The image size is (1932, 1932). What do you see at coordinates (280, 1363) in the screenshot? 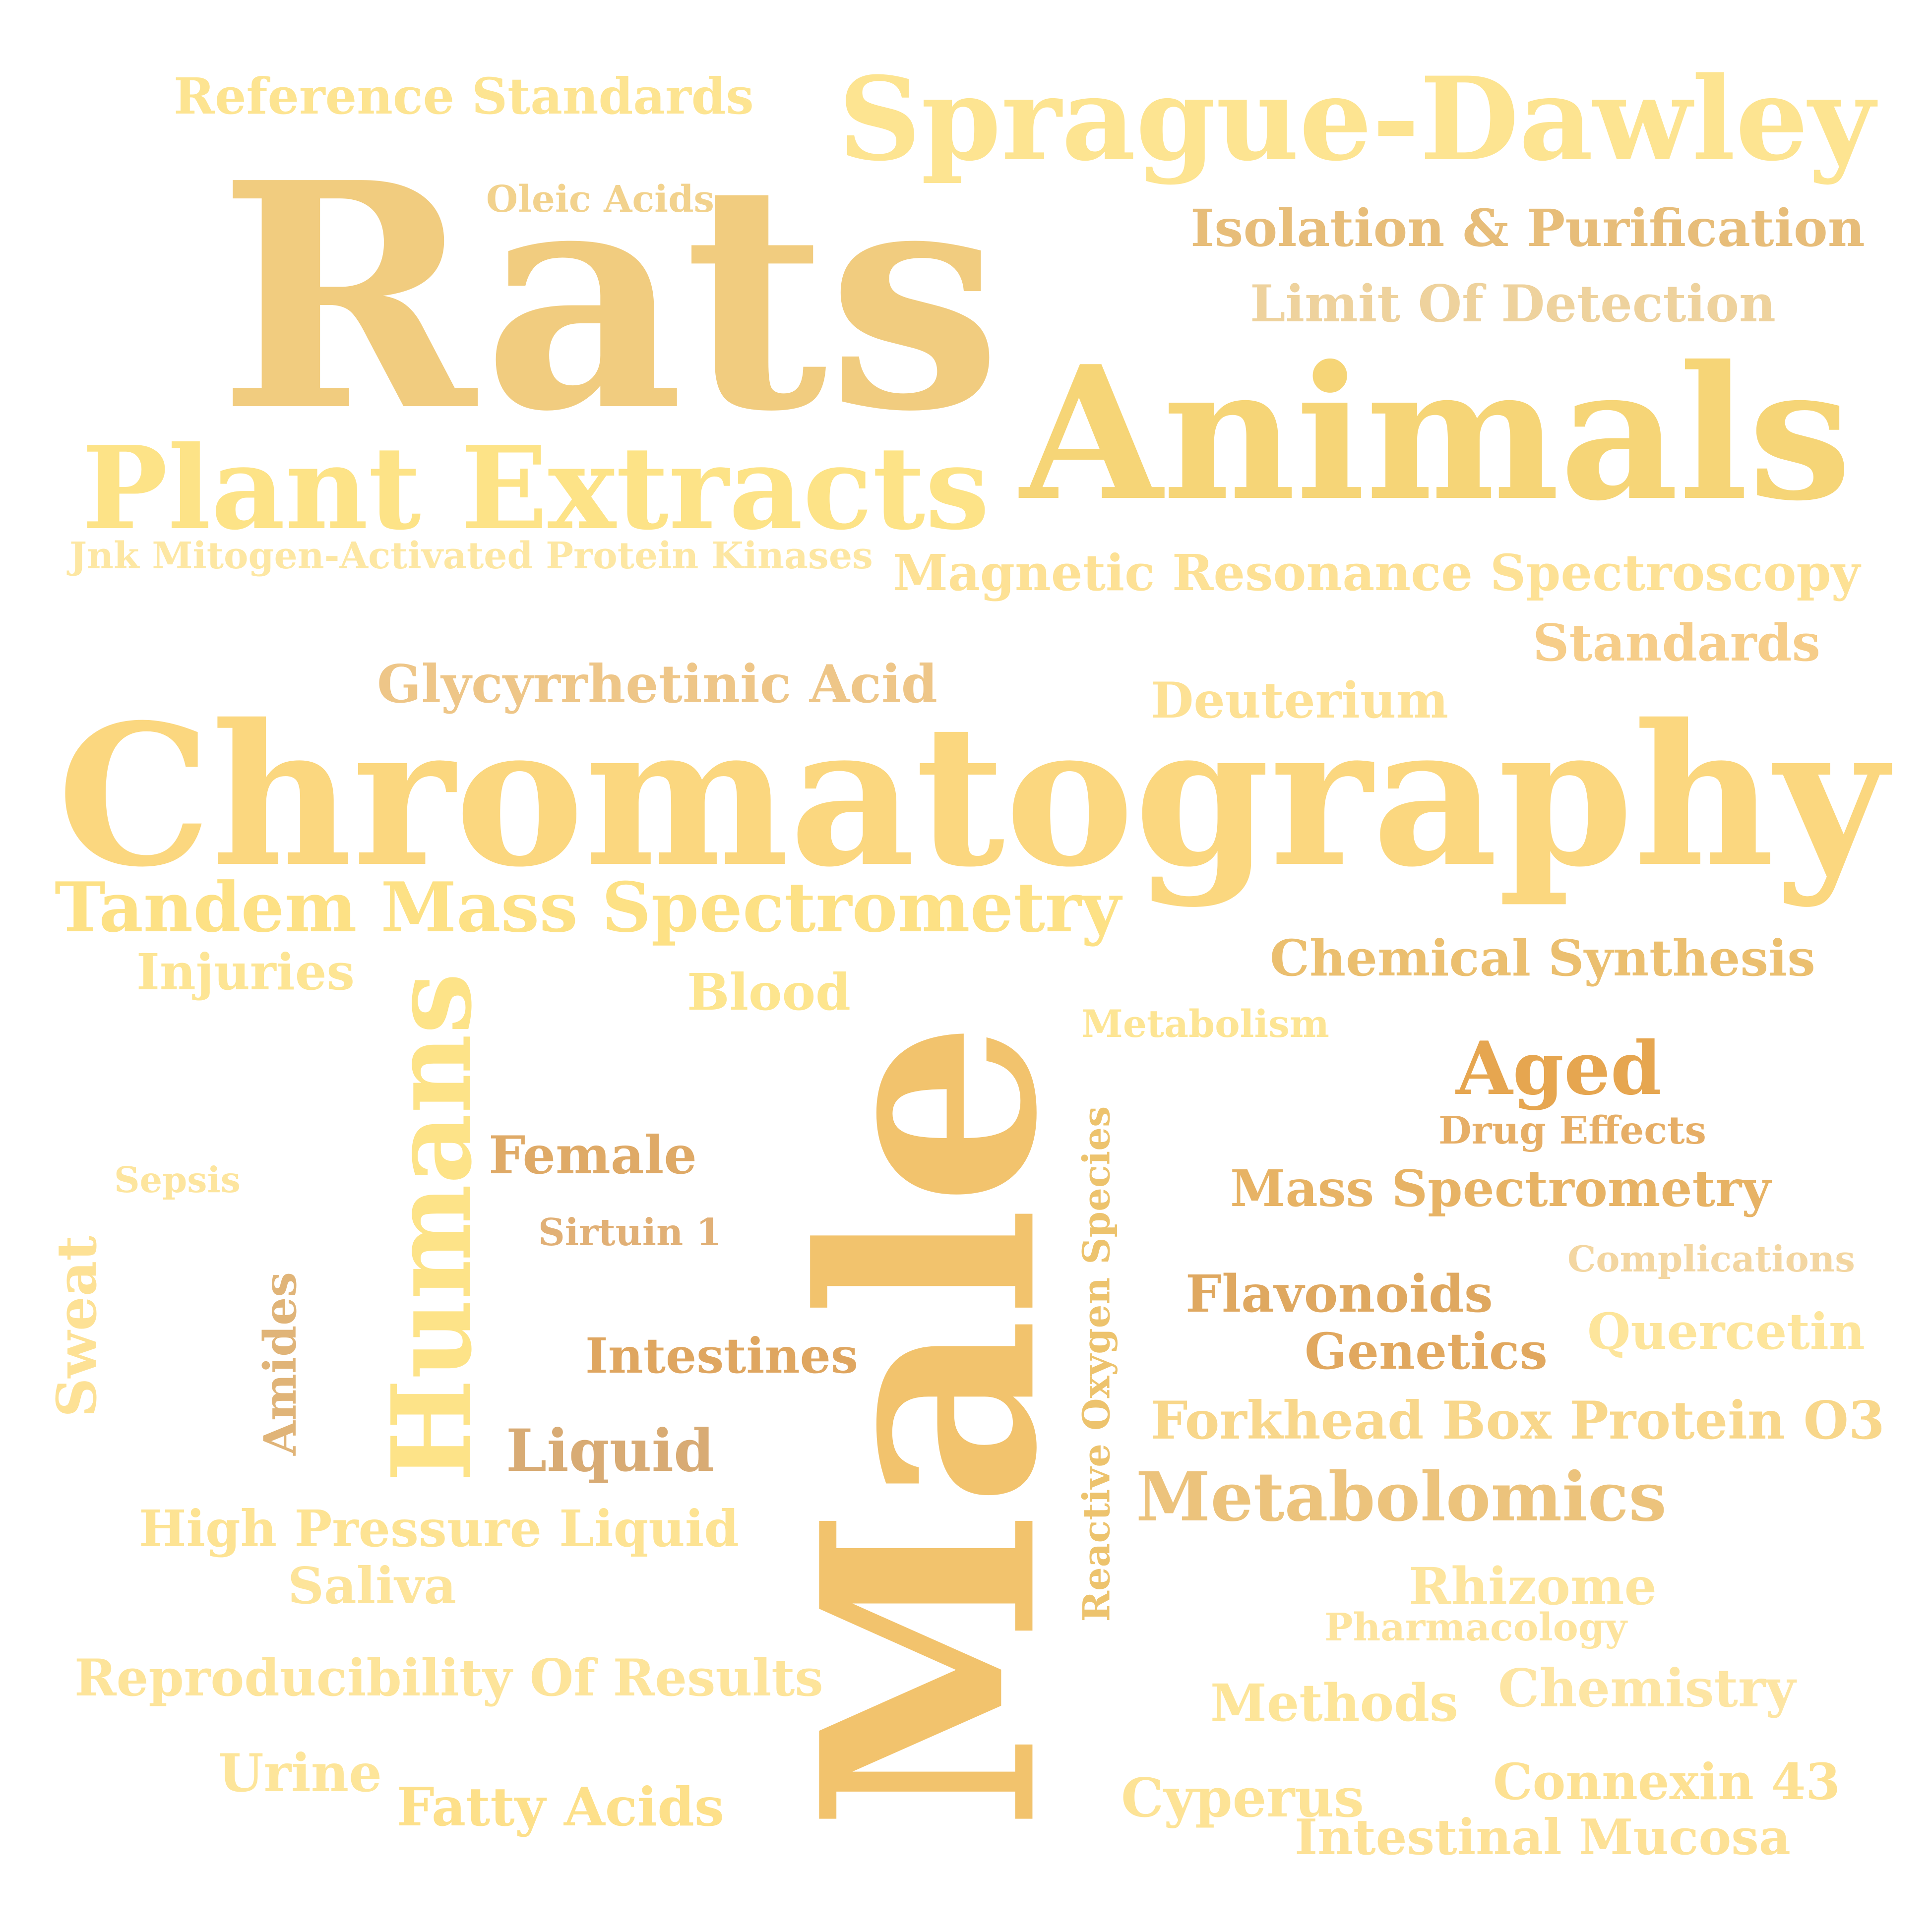
I see `word-amides: Amides` at bounding box center [280, 1363].